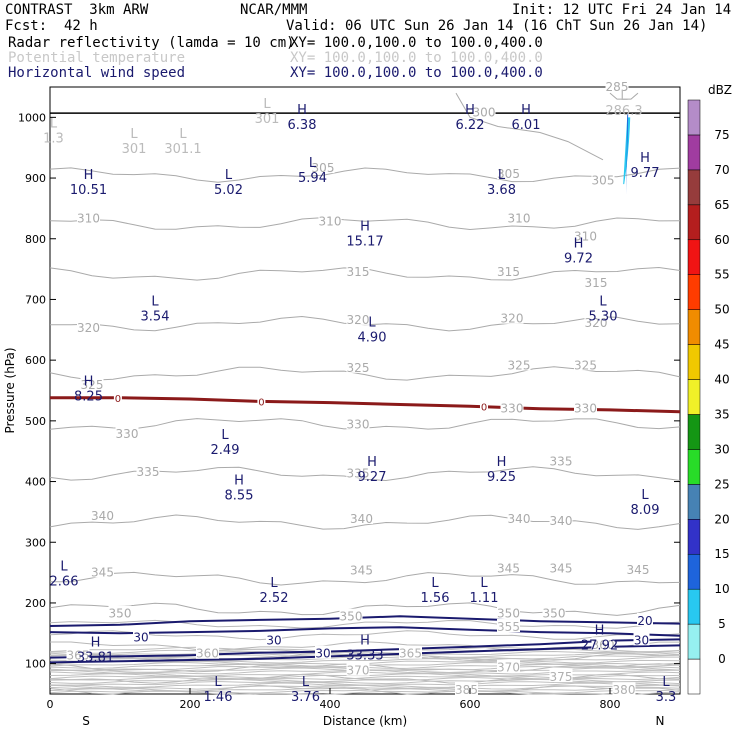 Image resolution: width=740 pixels, height=740 pixels. Describe the element at coordinates (627, 151) in the screenshot. I see `reflectivity-cell` at that location.